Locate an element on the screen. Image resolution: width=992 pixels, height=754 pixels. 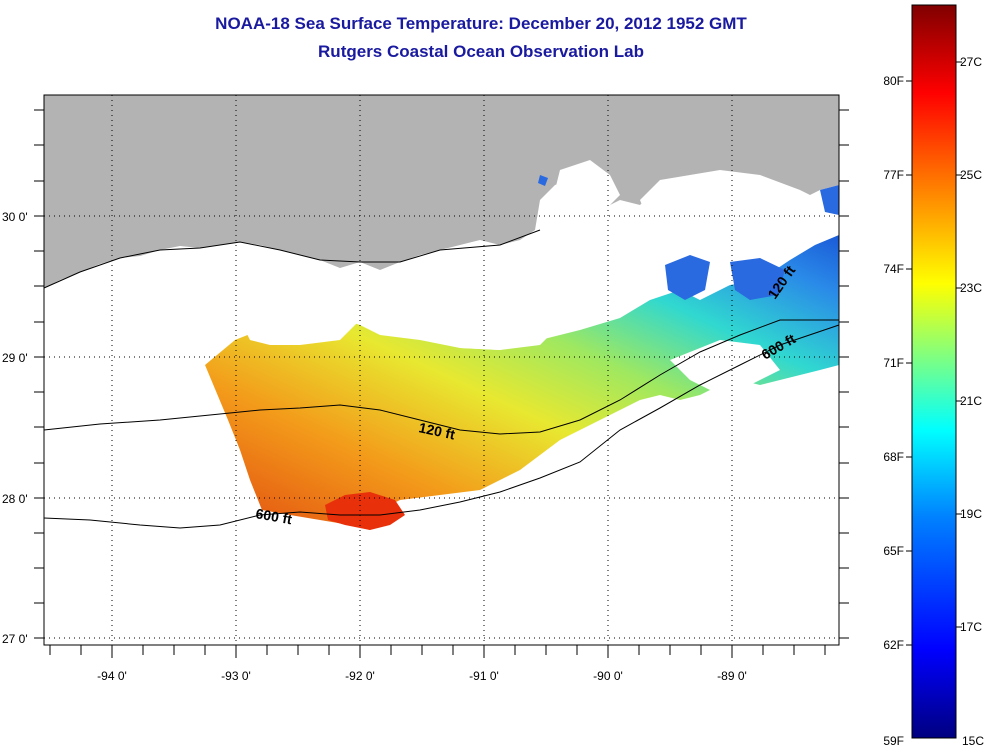
colorbar-f-label: 80F is located at coordinates (893, 81).